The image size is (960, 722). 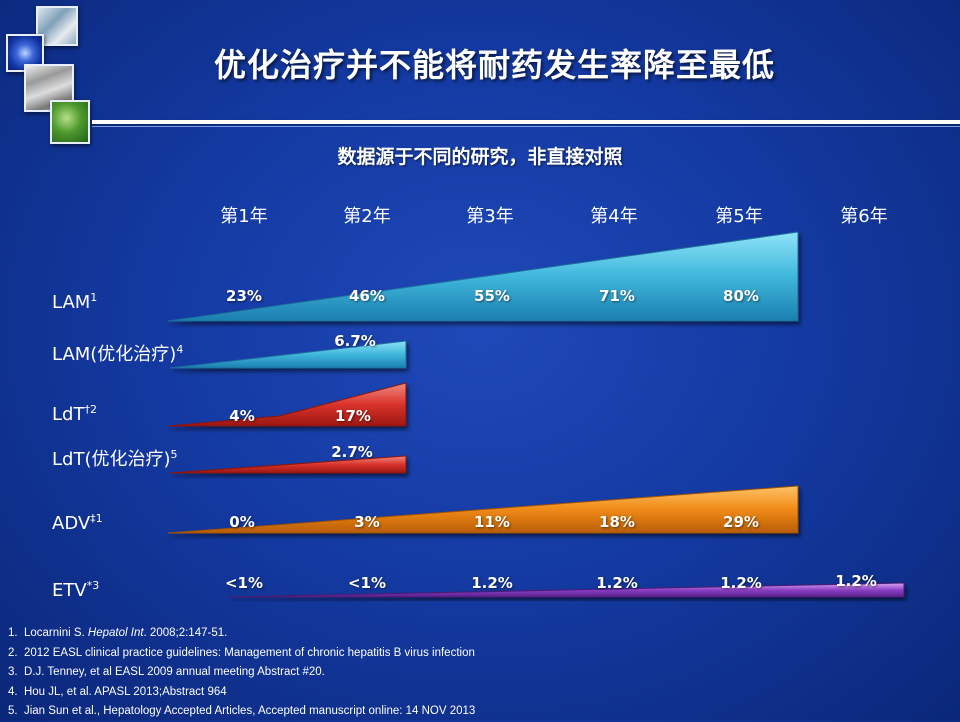 I want to click on value-adv-y2: 3%, so click(x=367, y=522).